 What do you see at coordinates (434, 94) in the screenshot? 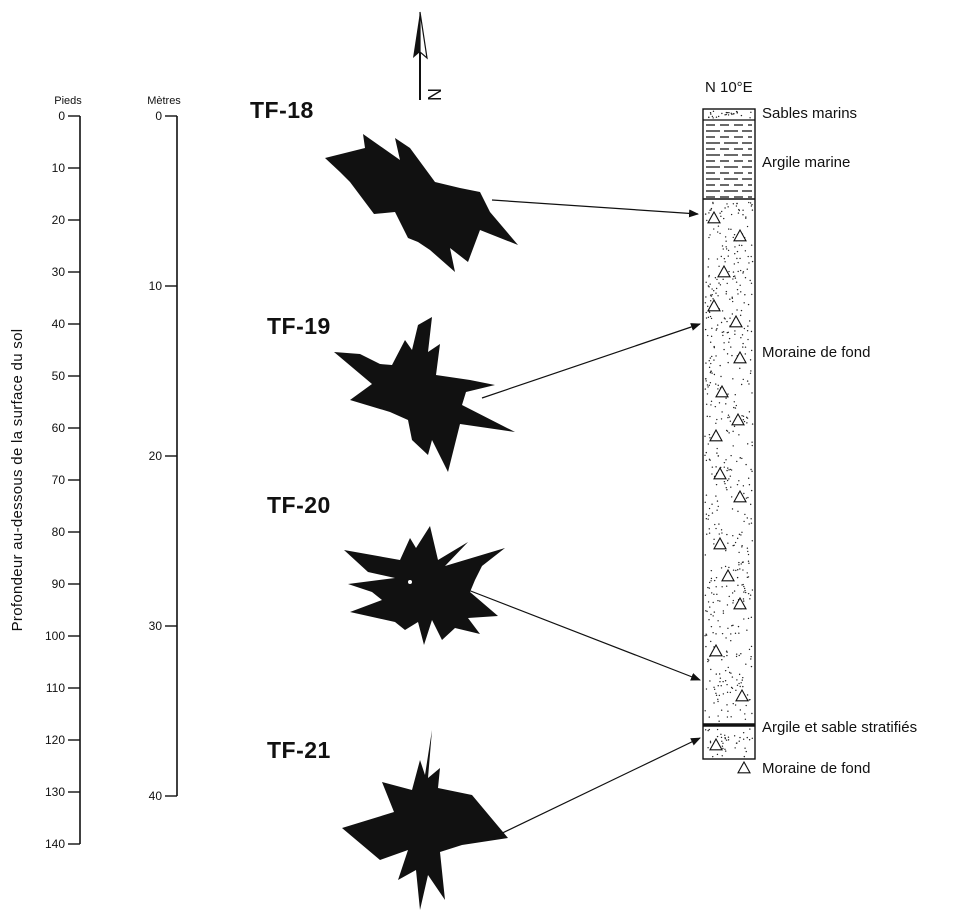
I see `north-arrow-letter: N` at bounding box center [434, 94].